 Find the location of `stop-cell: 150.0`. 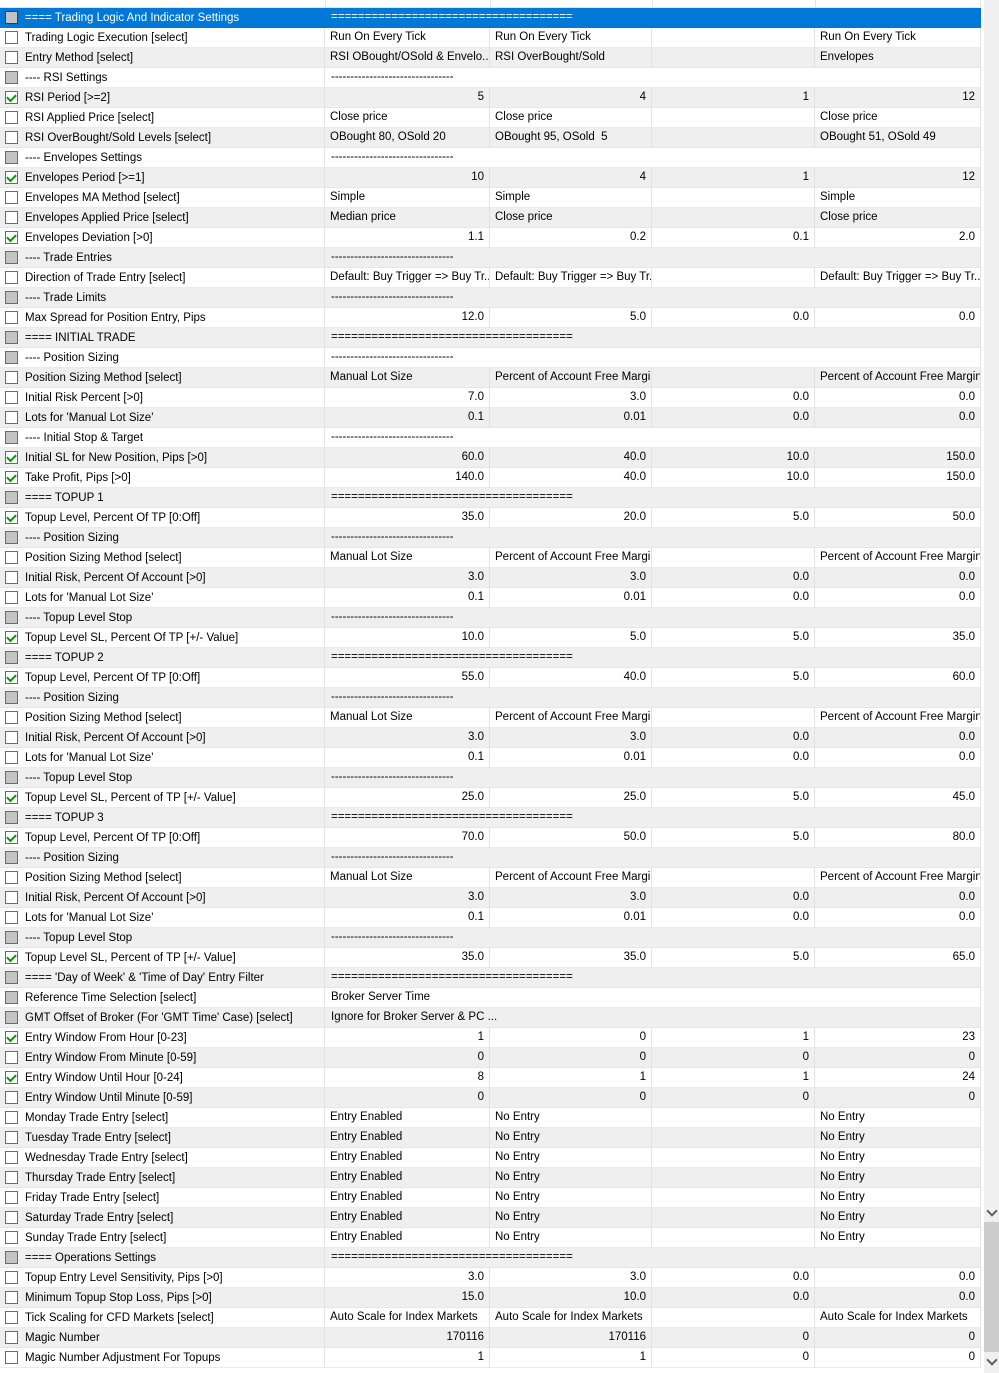

stop-cell: 150.0 is located at coordinates (898, 457).